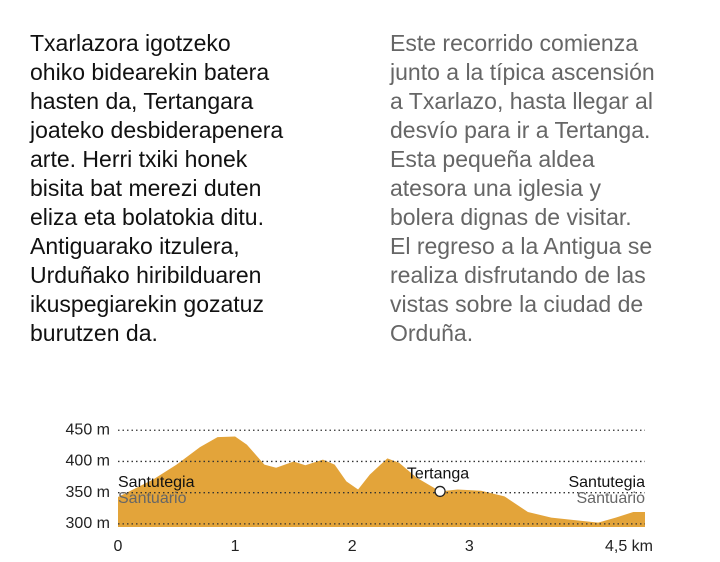 This screenshot has width=720, height=562. I want to click on paragraph-line: El regreso a la Antigua se, so click(521, 246).